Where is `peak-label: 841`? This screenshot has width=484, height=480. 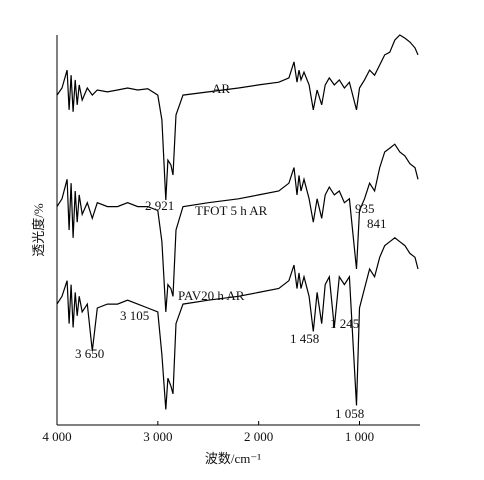 peak-label: 841 is located at coordinates (377, 223).